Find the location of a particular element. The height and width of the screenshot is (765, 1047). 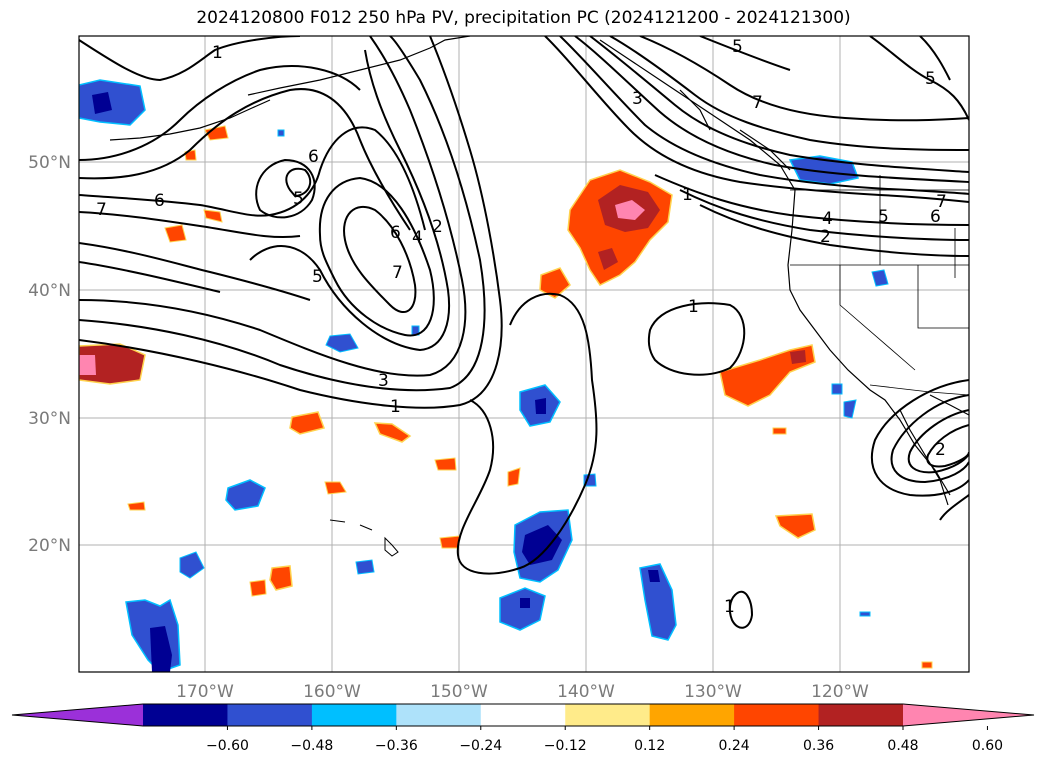

colorbar-tick-label: −0.48 is located at coordinates (311, 746).